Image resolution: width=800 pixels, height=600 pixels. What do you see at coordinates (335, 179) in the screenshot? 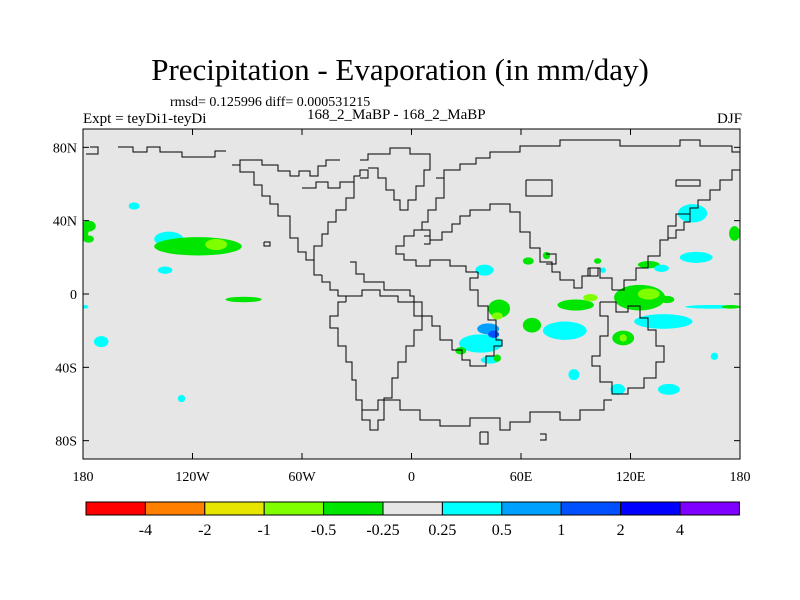
I see `coastline-hudson-bay` at bounding box center [335, 179].